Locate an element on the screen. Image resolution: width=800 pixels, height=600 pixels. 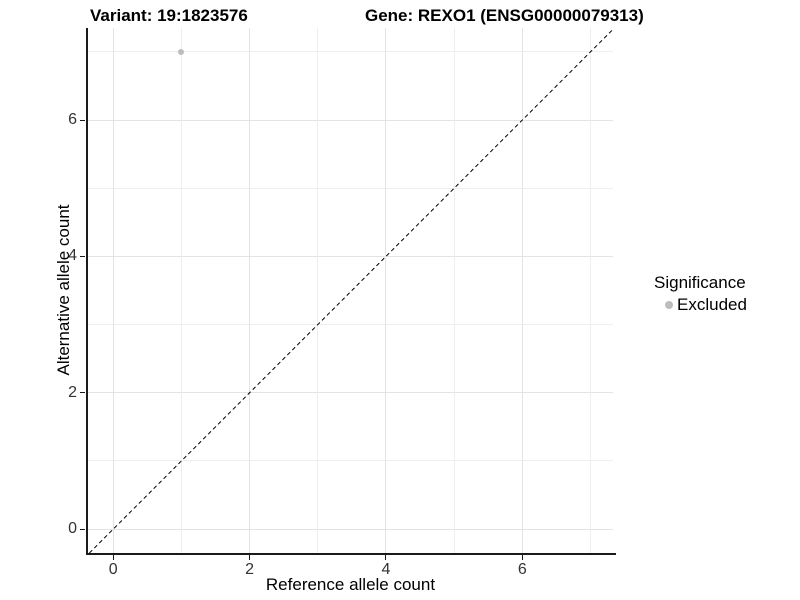
legend-item: Excluded is located at coordinates (700, 305).